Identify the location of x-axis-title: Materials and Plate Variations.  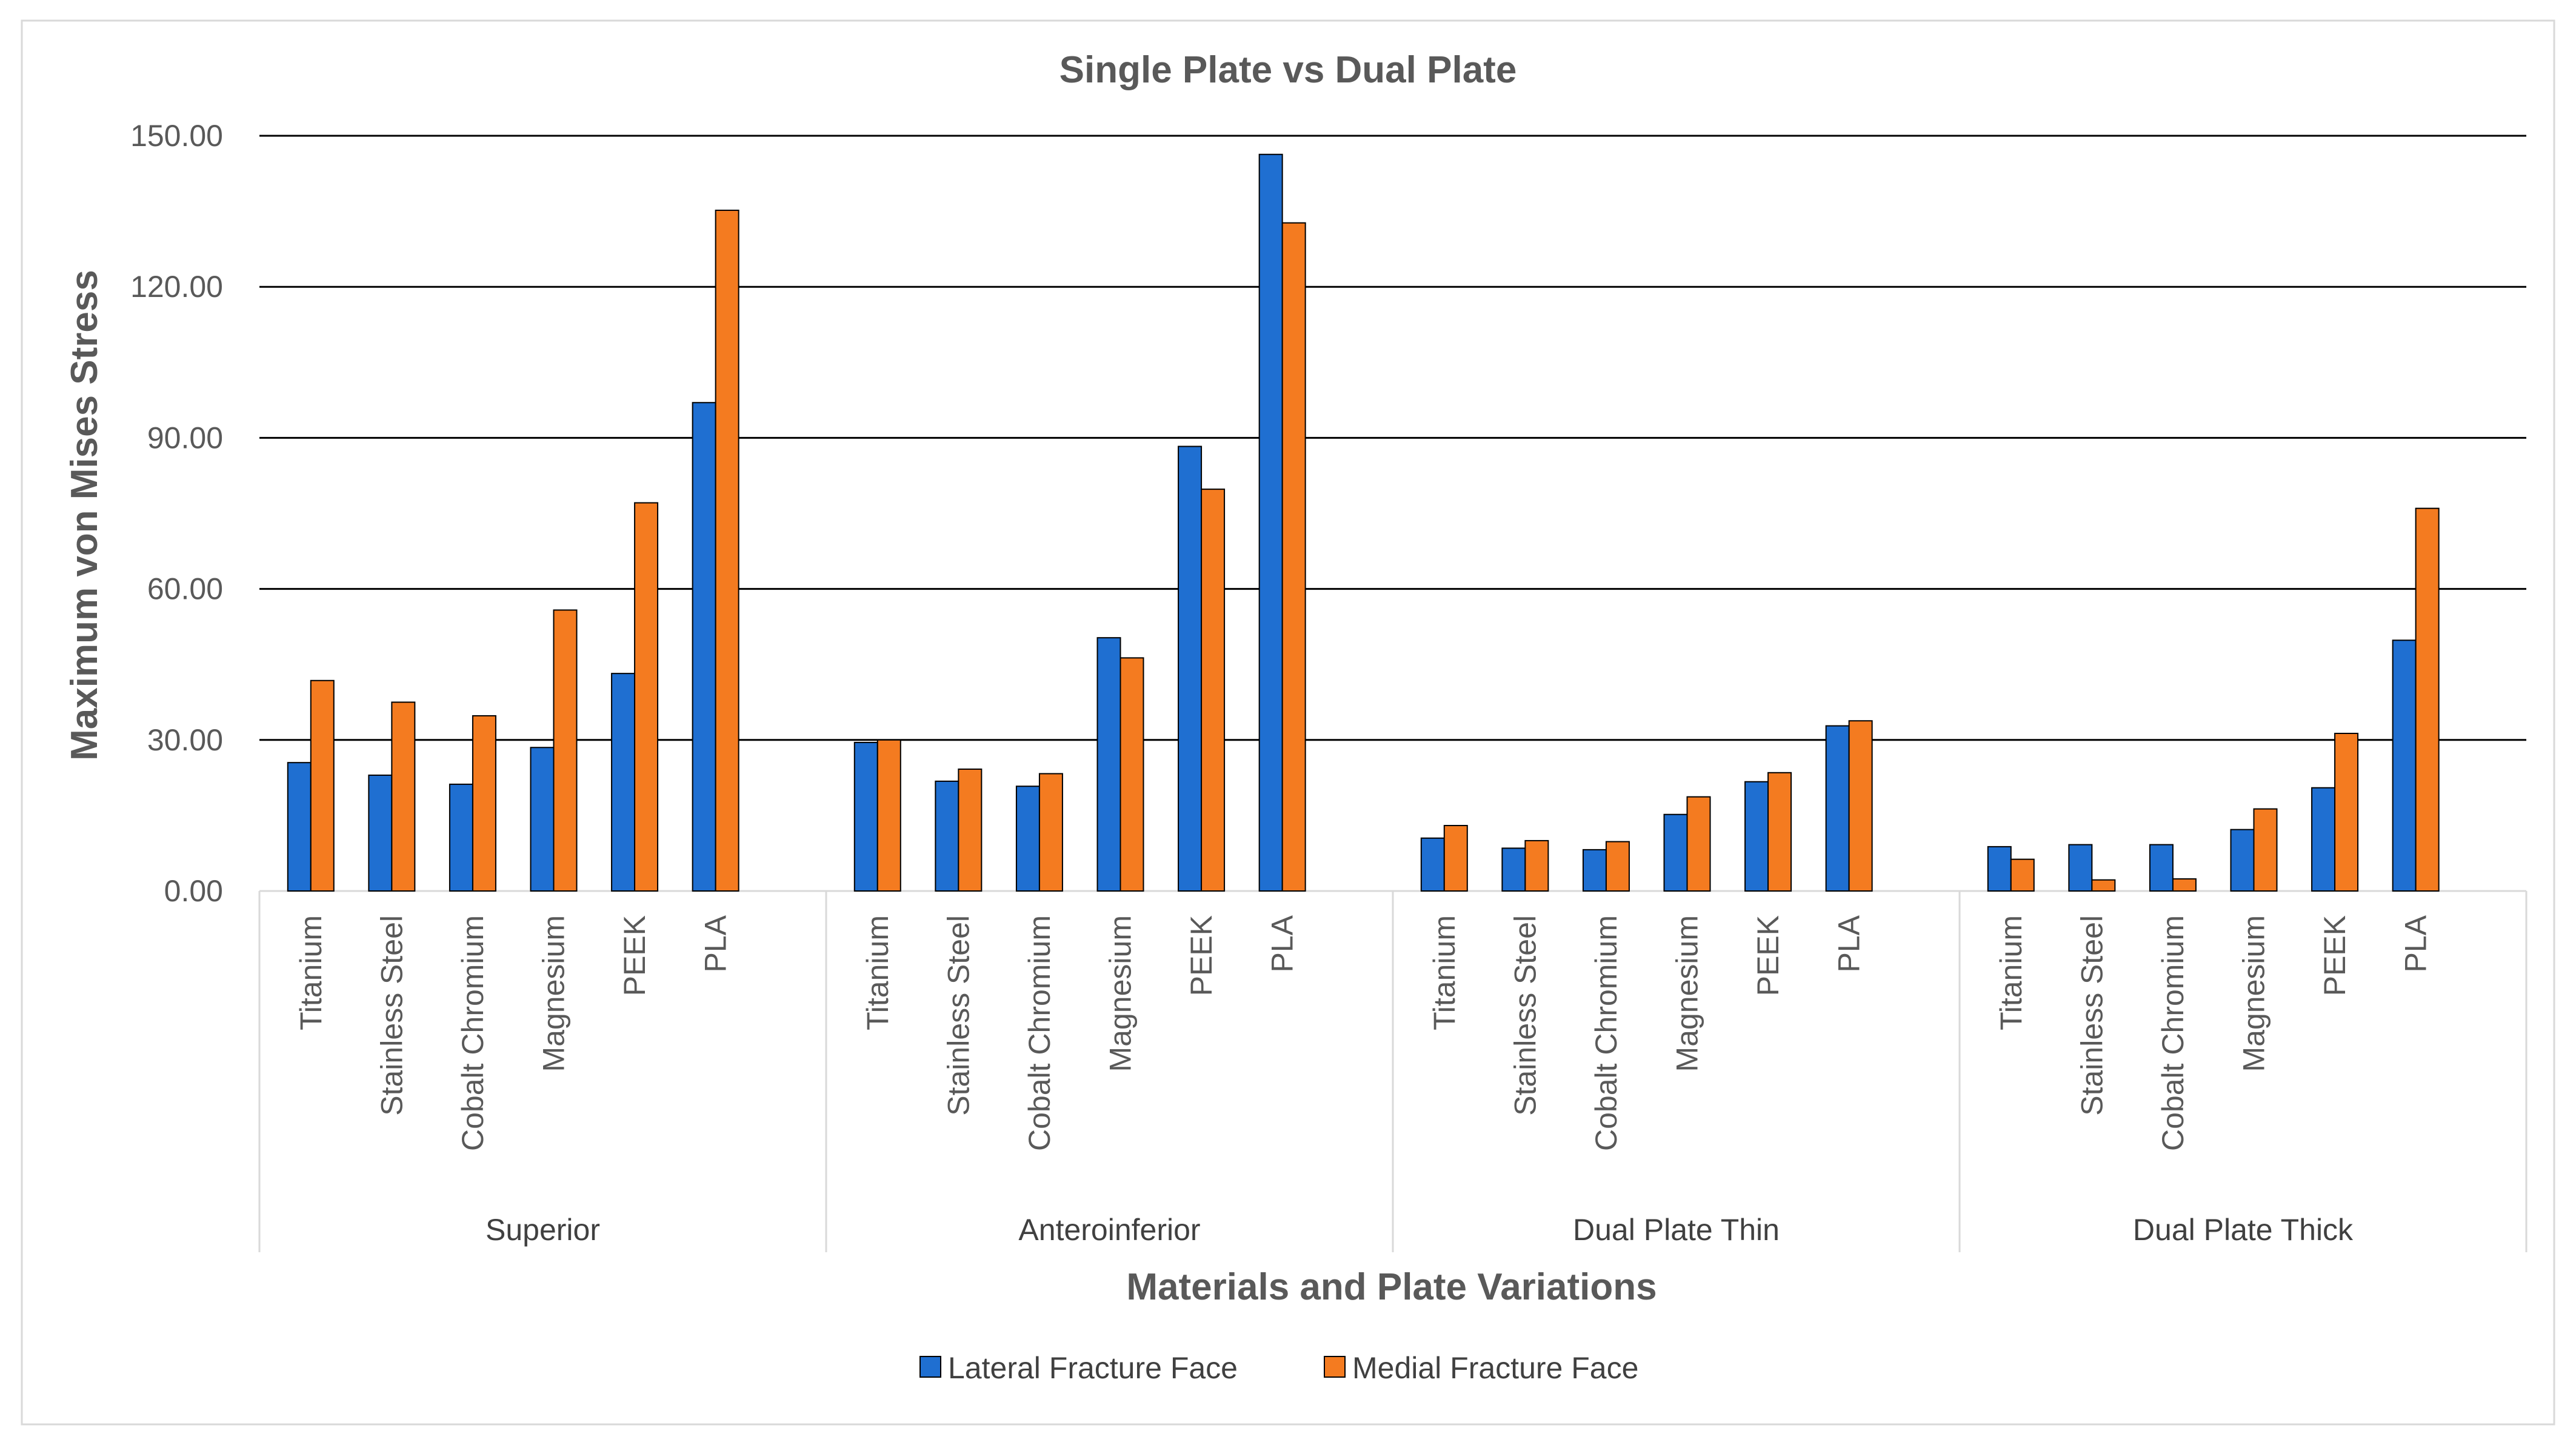
(1391, 1287).